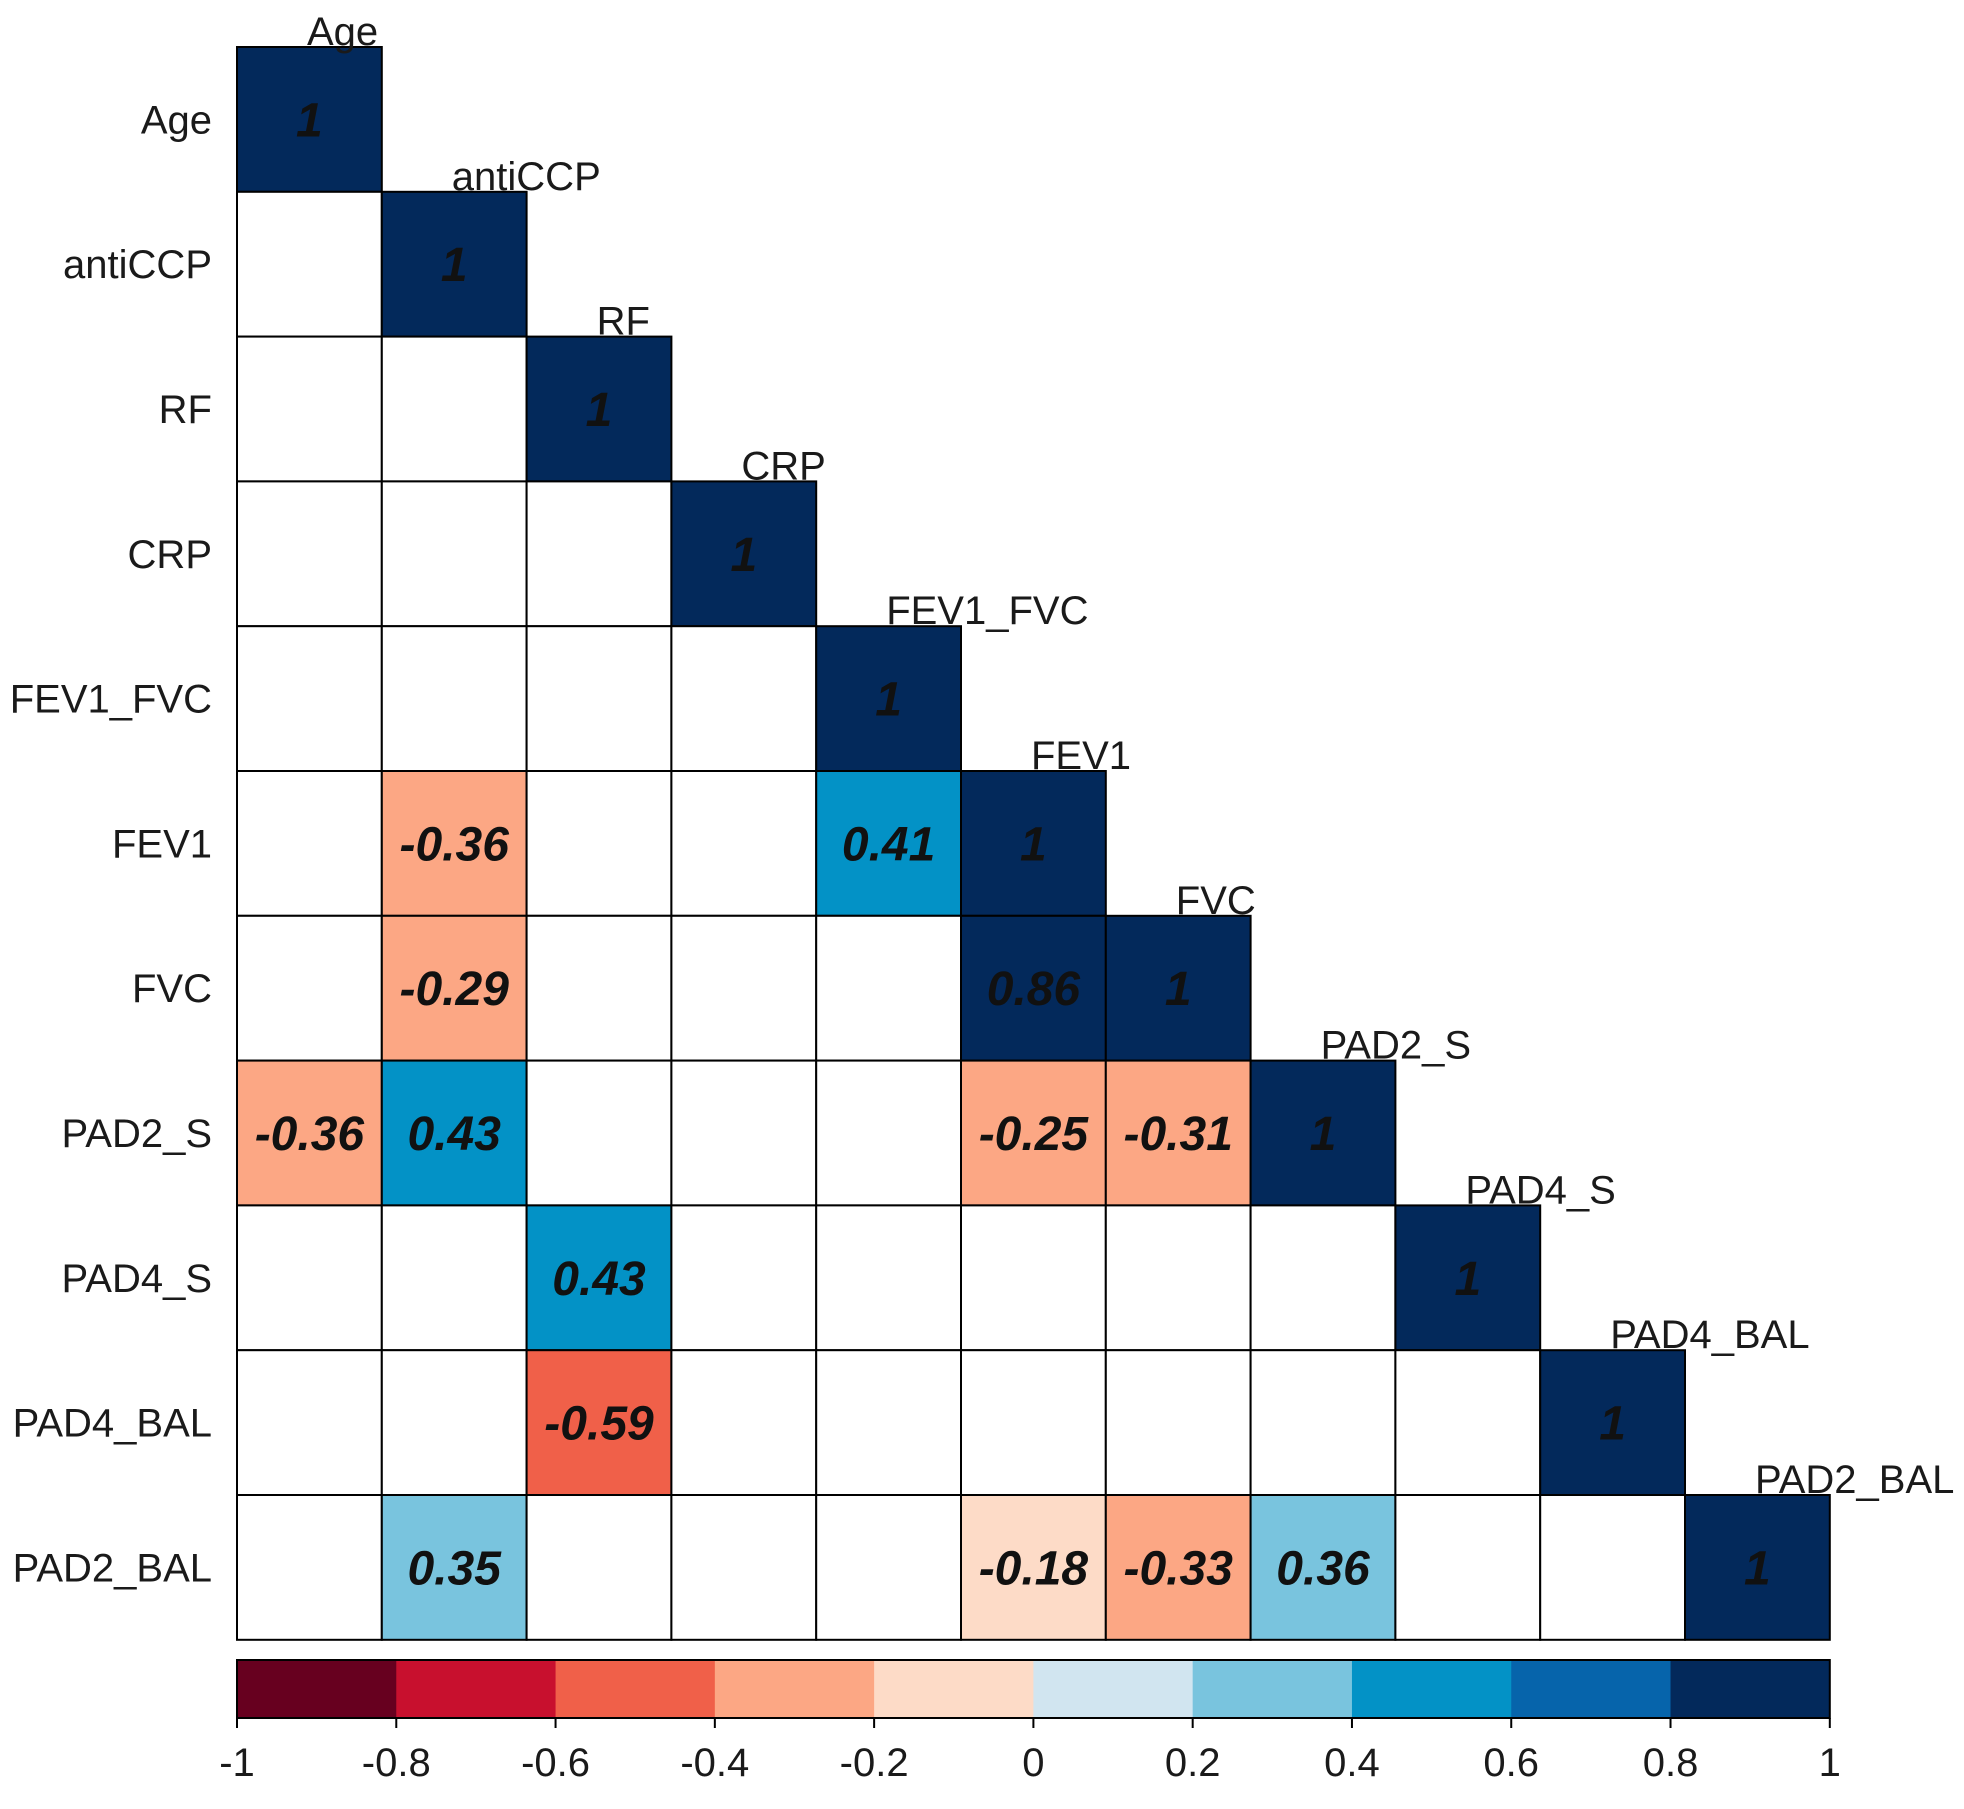 This screenshot has width=1964, height=1809. Describe the element at coordinates (396, 1763) in the screenshot. I see `colorbar-tick-label-2: -0.8` at that location.